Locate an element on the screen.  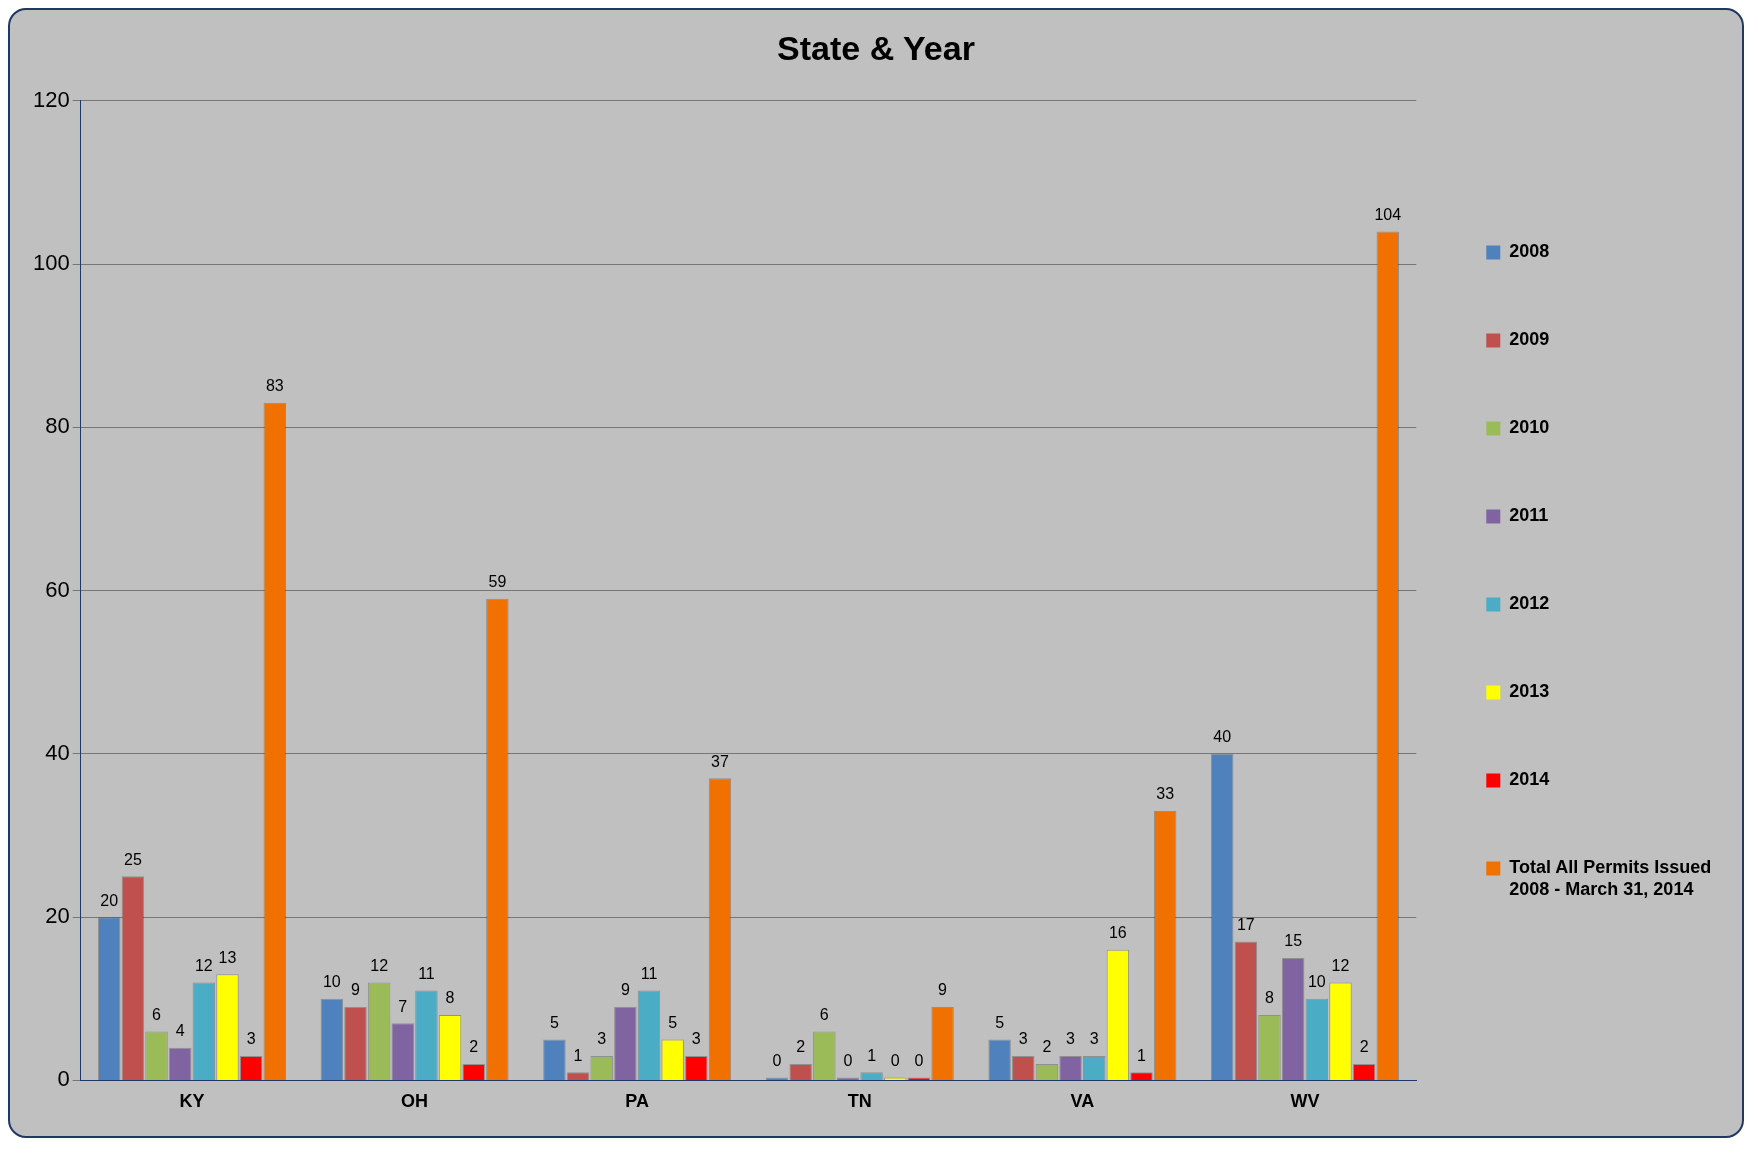
data-label: 37 is located at coordinates (720, 761).